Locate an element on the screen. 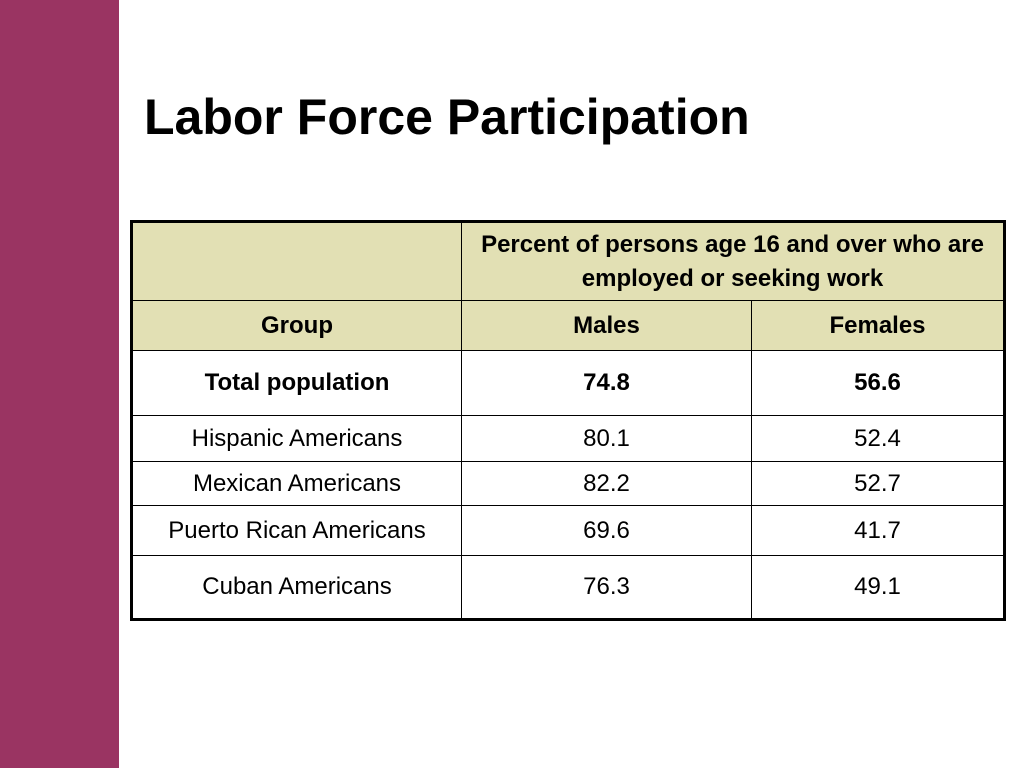  row-females-cell: 56.6 is located at coordinates (878, 383).